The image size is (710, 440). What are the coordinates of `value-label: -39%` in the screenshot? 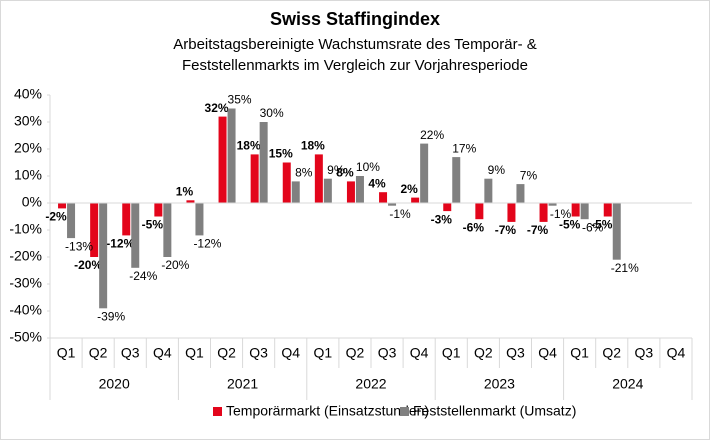 It's located at (111, 316).